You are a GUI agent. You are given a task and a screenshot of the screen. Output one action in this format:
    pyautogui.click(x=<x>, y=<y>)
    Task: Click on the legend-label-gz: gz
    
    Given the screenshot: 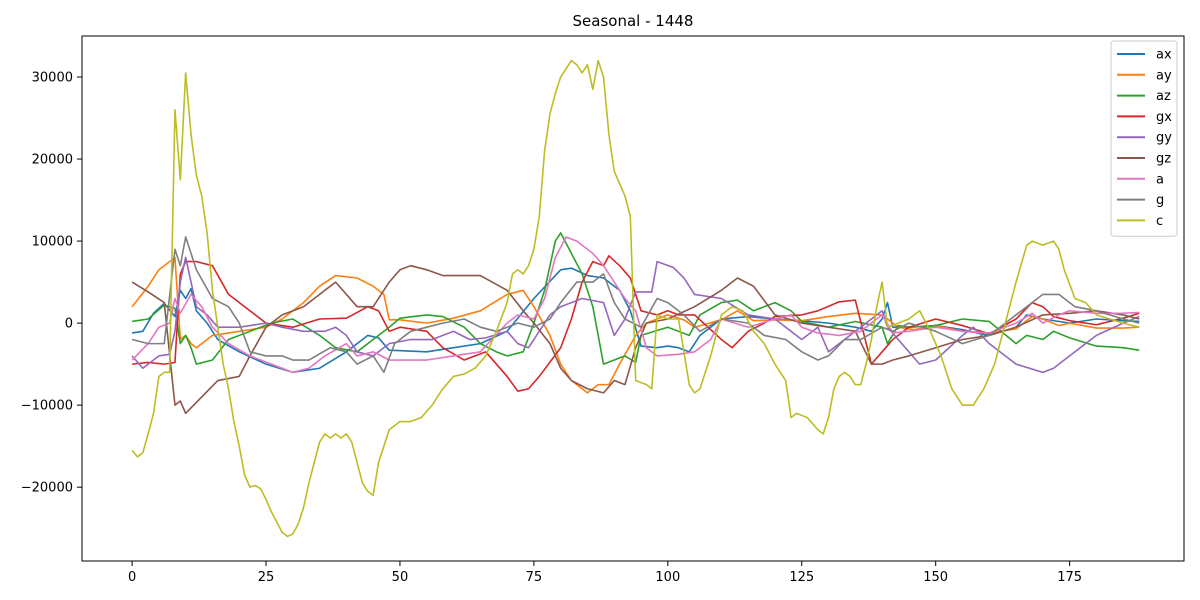 What is the action you would take?
    pyautogui.click(x=1163, y=159)
    